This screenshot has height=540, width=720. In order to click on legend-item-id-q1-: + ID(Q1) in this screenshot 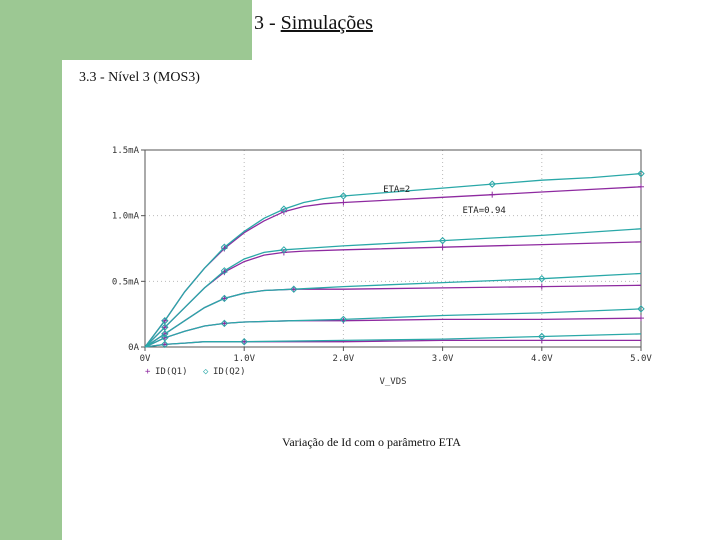, I will do `click(166, 372)`.